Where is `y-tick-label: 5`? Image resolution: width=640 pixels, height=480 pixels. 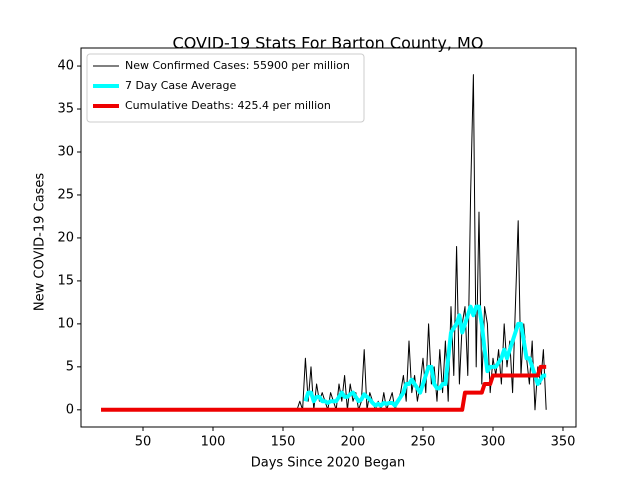
y-tick-label: 5 is located at coordinates (70, 366).